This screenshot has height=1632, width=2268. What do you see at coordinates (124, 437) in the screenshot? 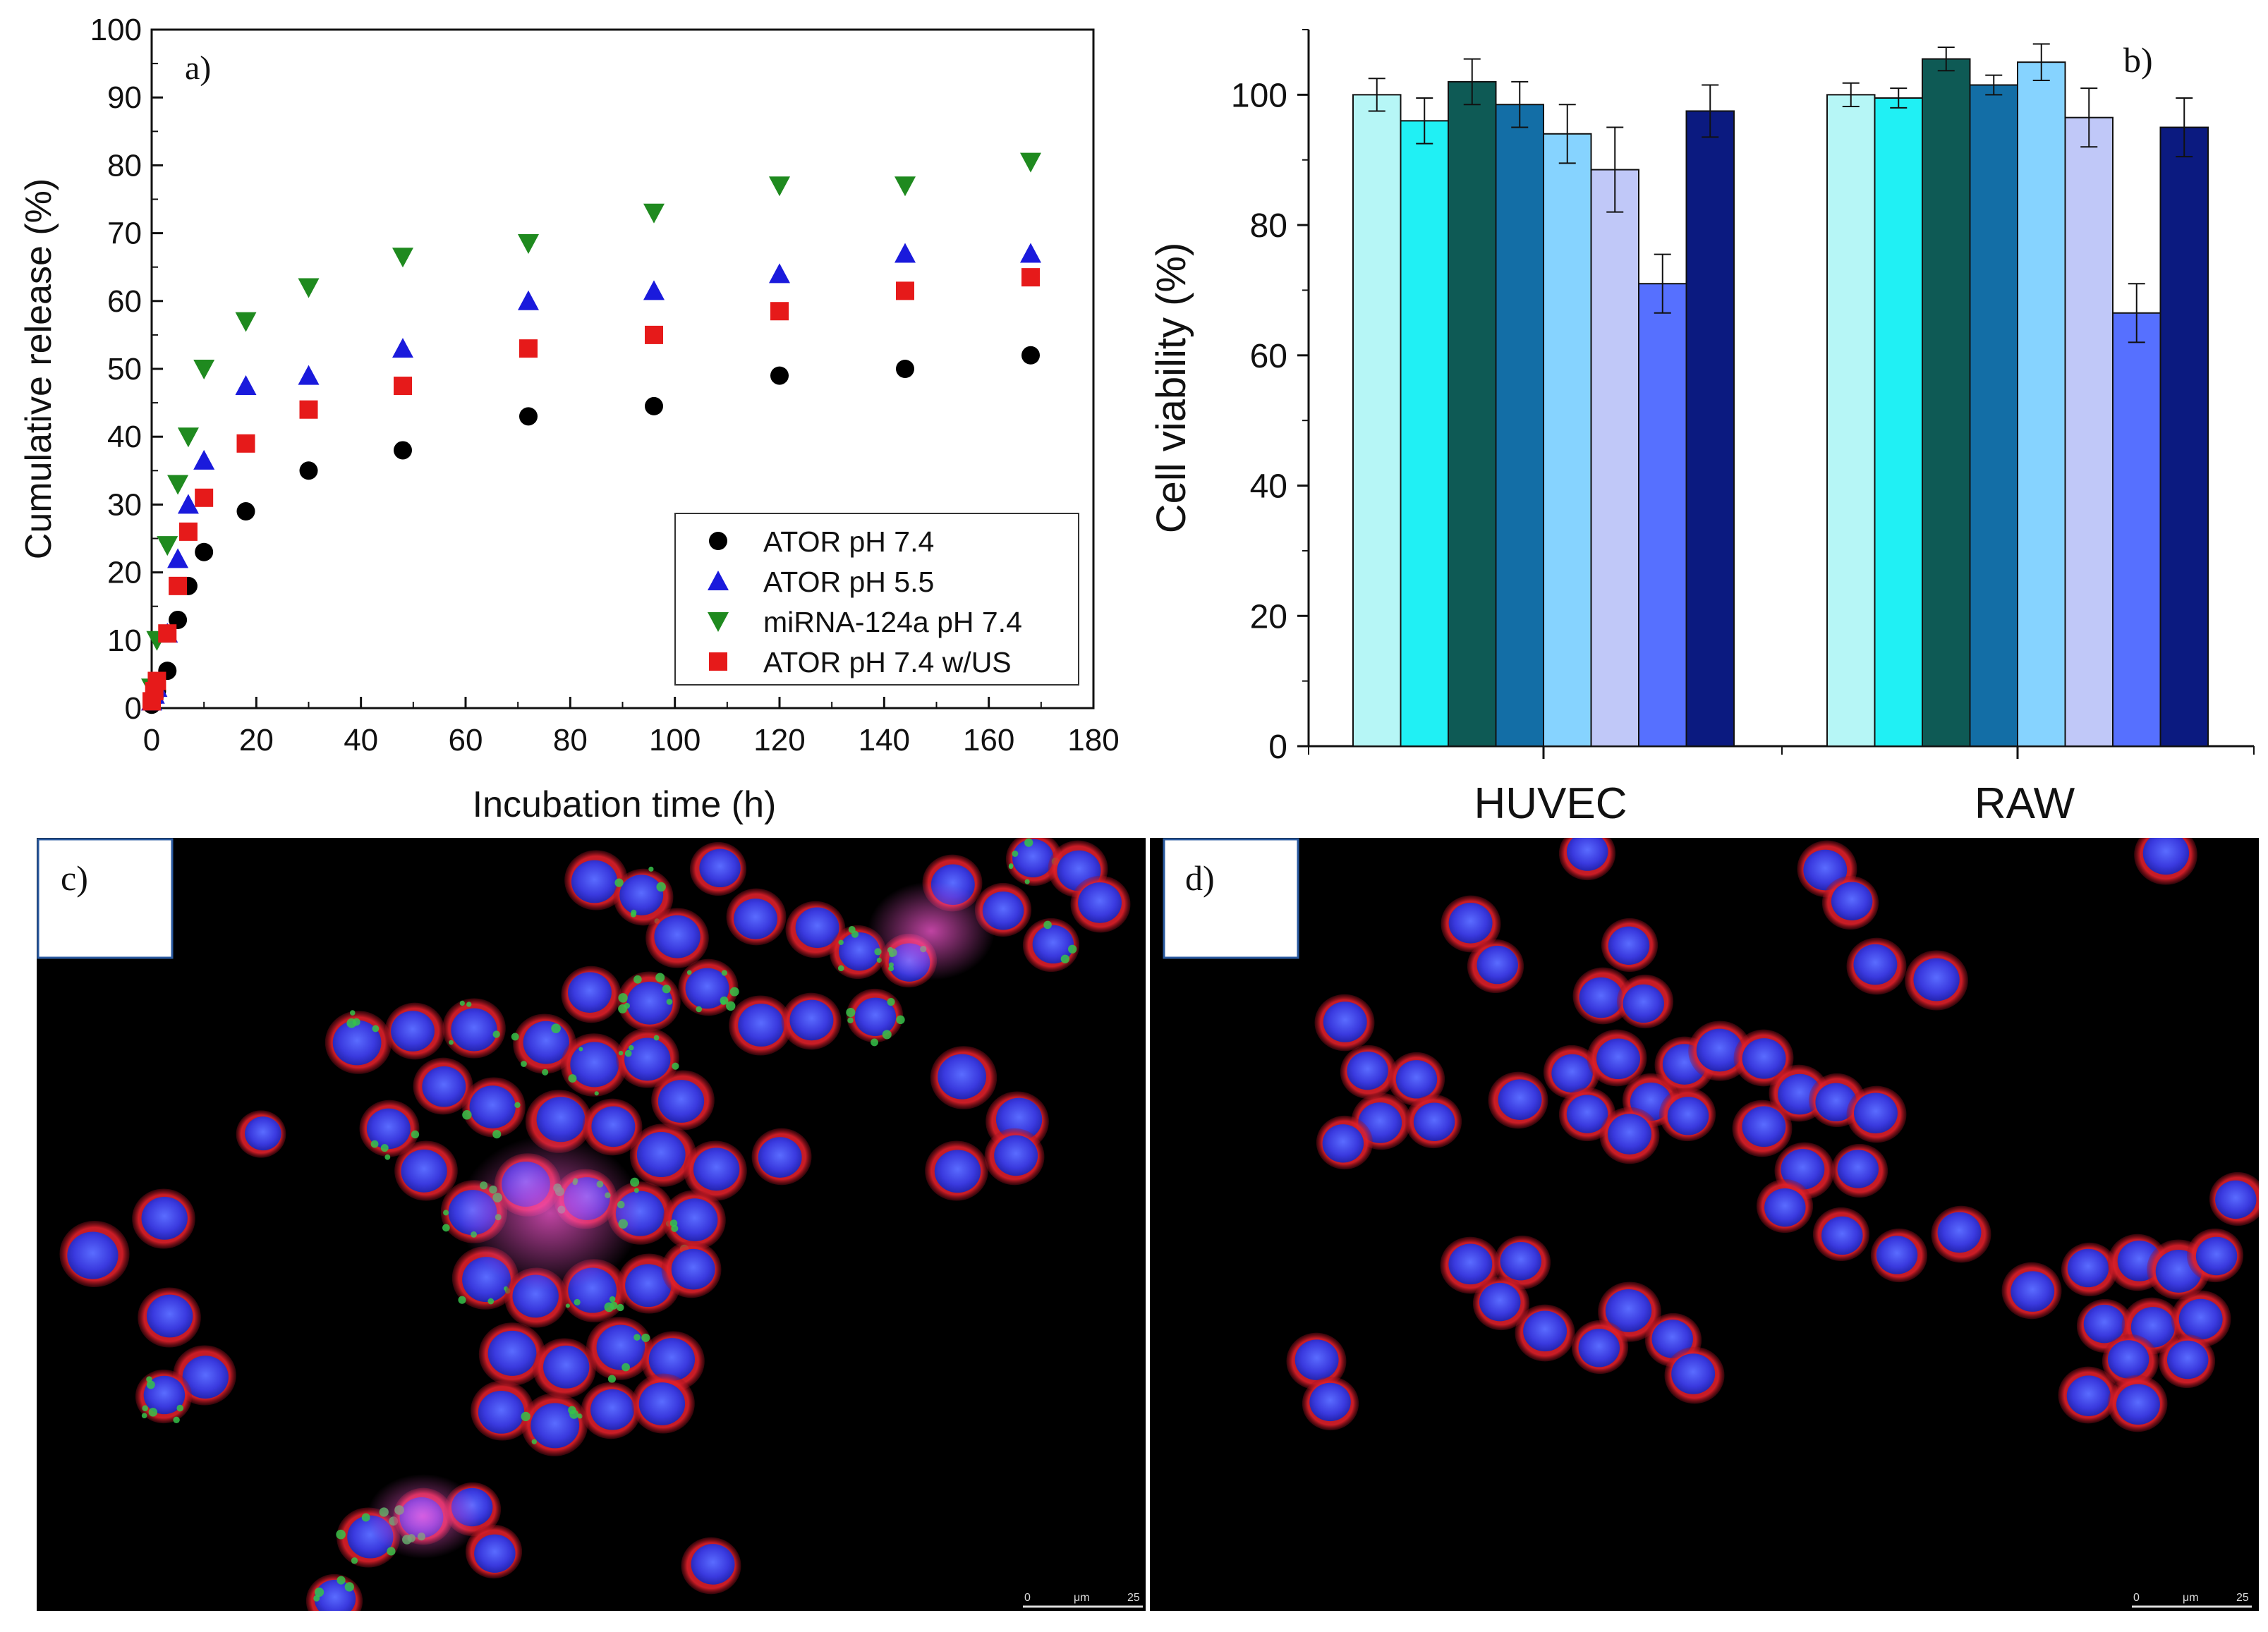
I see `y-tick-label: 40` at bounding box center [124, 437].